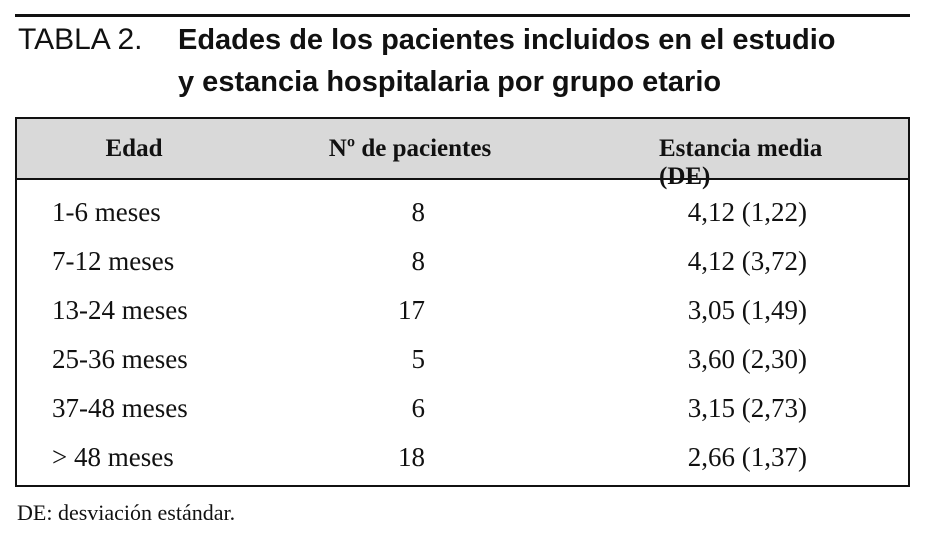  What do you see at coordinates (410, 148) in the screenshot?
I see `header-cell: Nº de pacientes` at bounding box center [410, 148].